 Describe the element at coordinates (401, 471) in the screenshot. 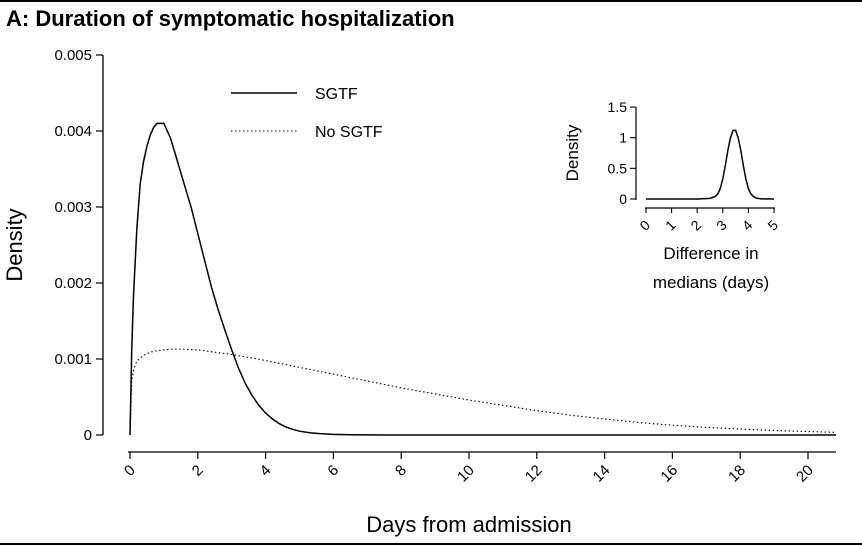

I see `x-tick-label: 8` at that location.